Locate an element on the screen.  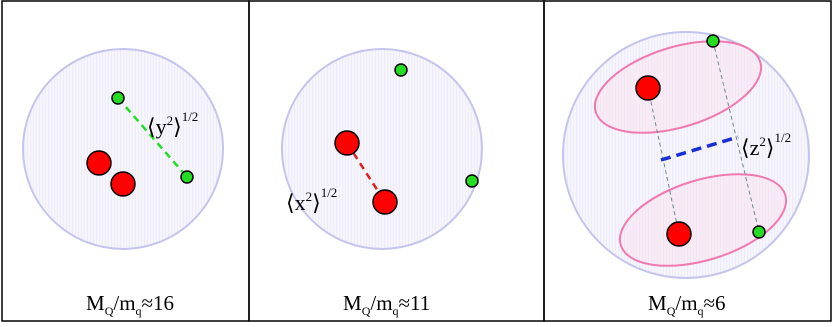
diquark-axis-right is located at coordinates (736, 136).